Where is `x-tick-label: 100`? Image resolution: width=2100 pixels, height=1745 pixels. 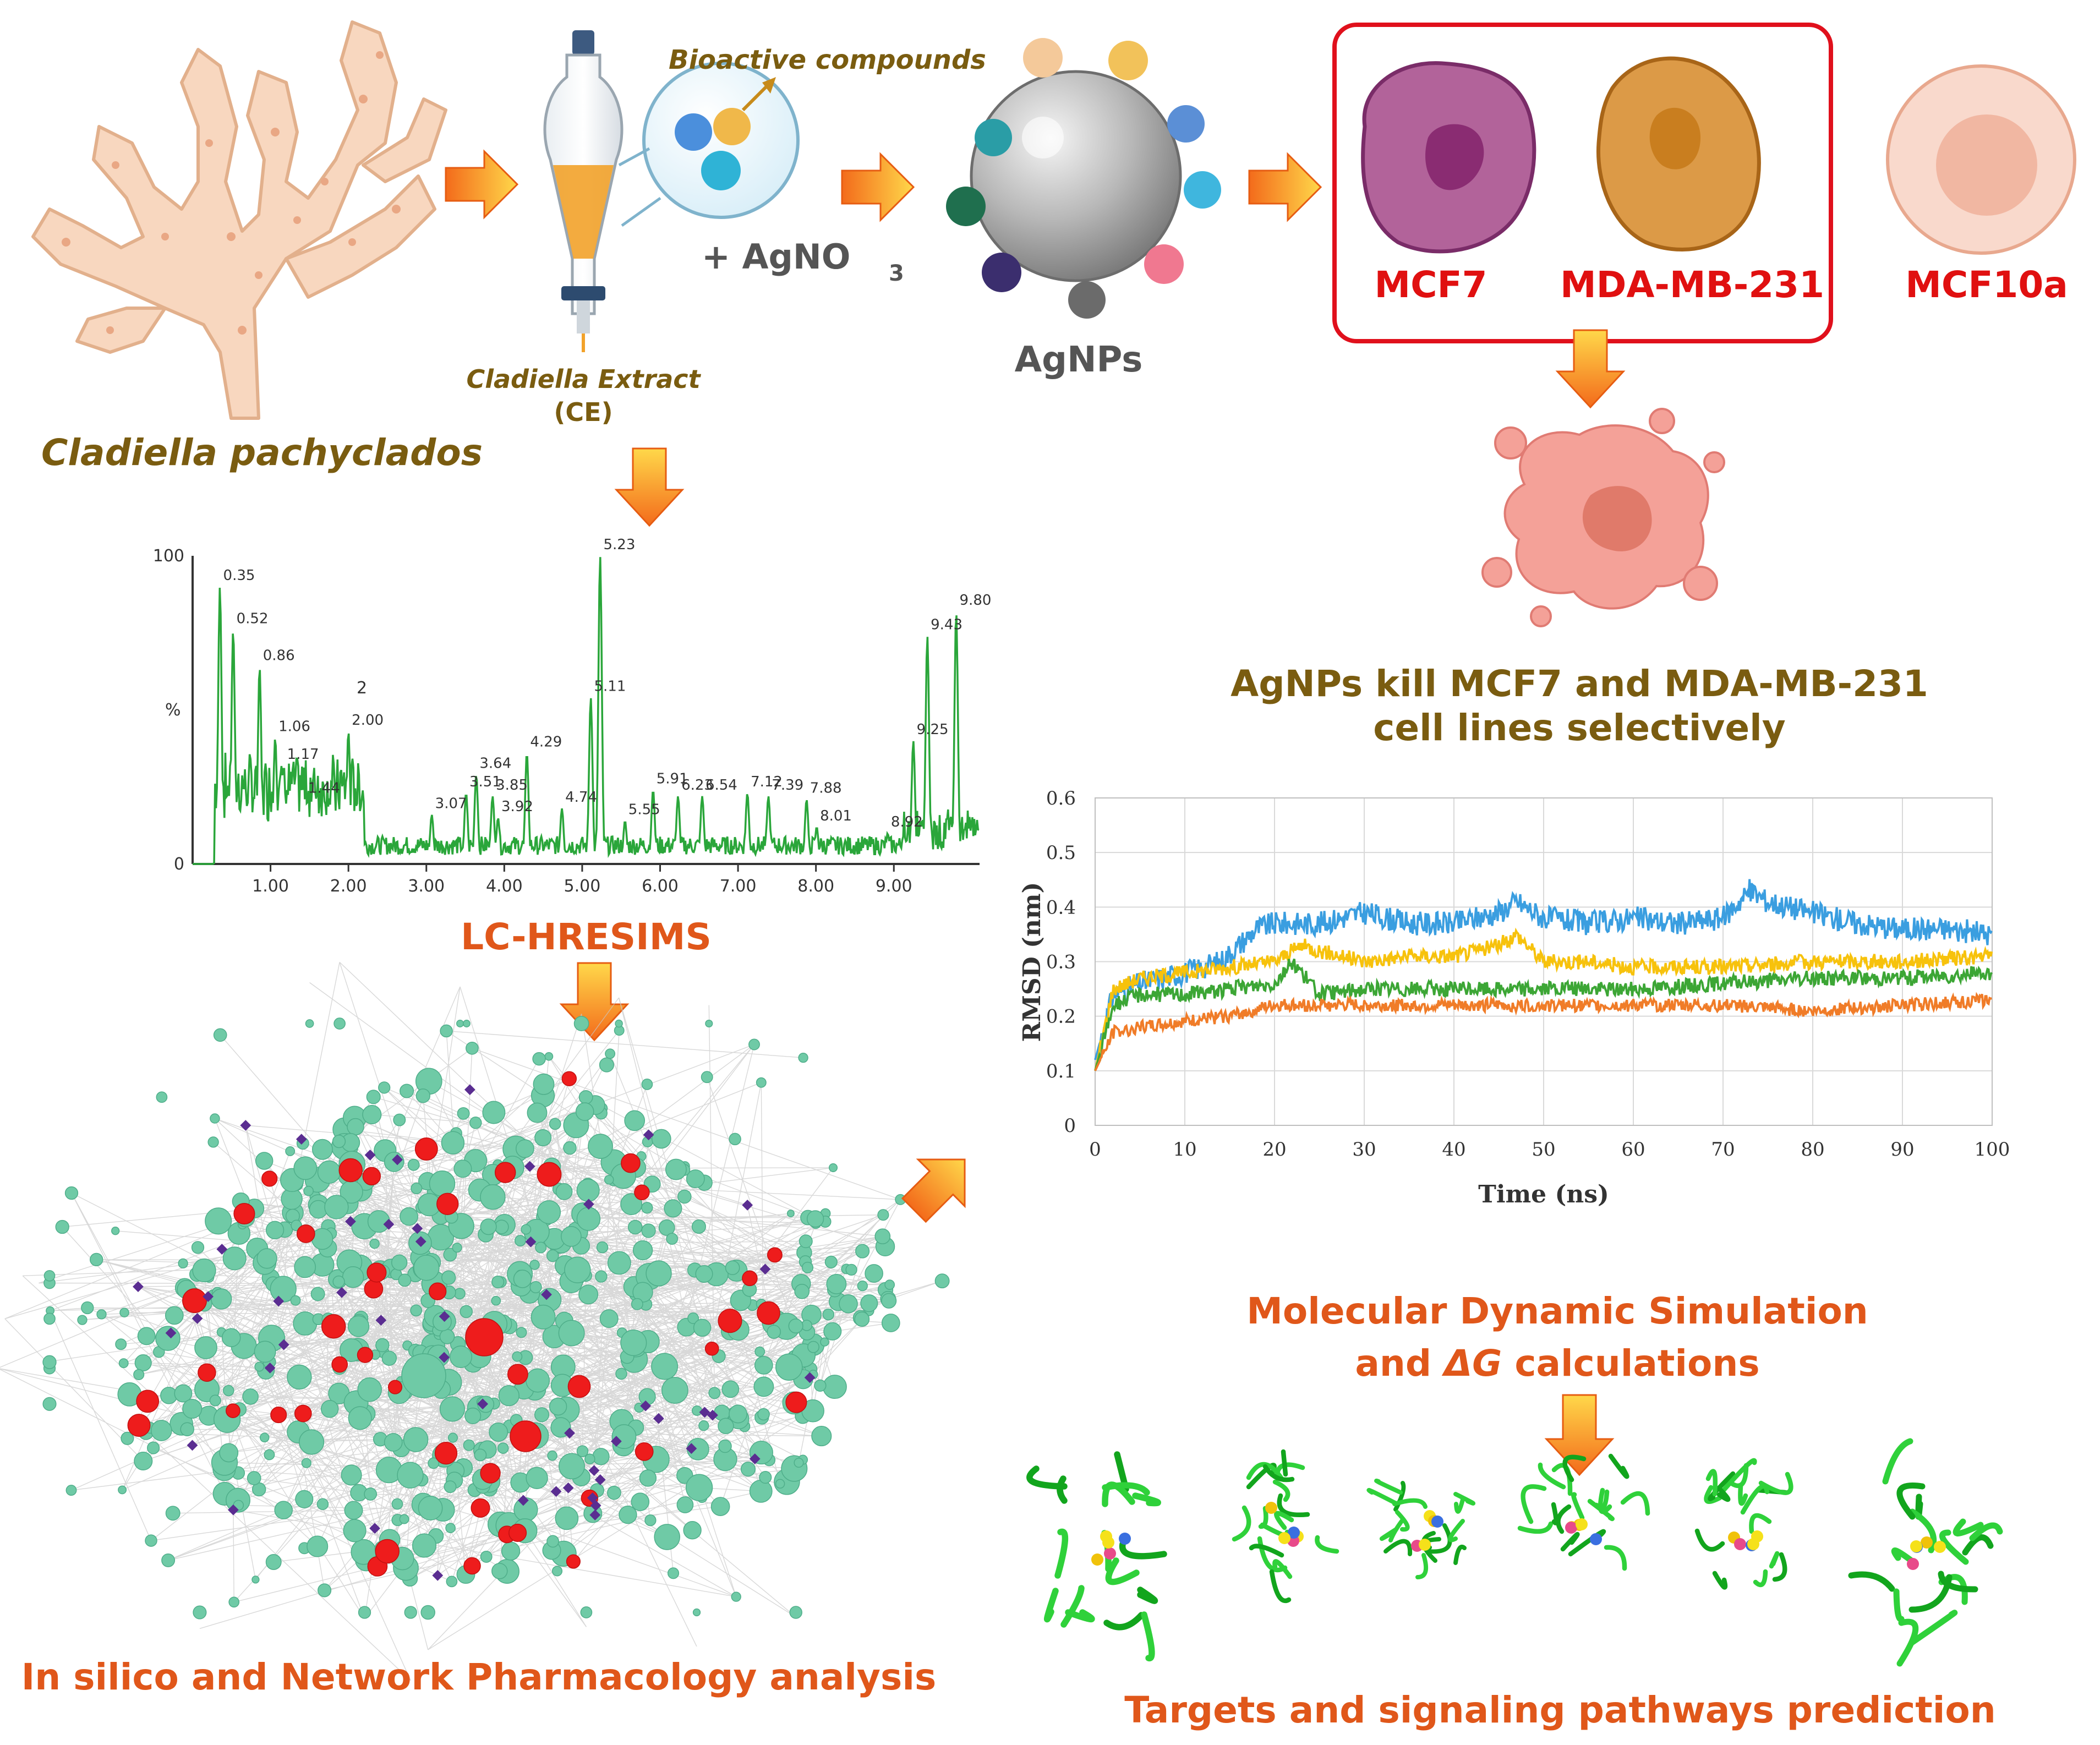 x-tick-label: 100 is located at coordinates (1992, 1150).